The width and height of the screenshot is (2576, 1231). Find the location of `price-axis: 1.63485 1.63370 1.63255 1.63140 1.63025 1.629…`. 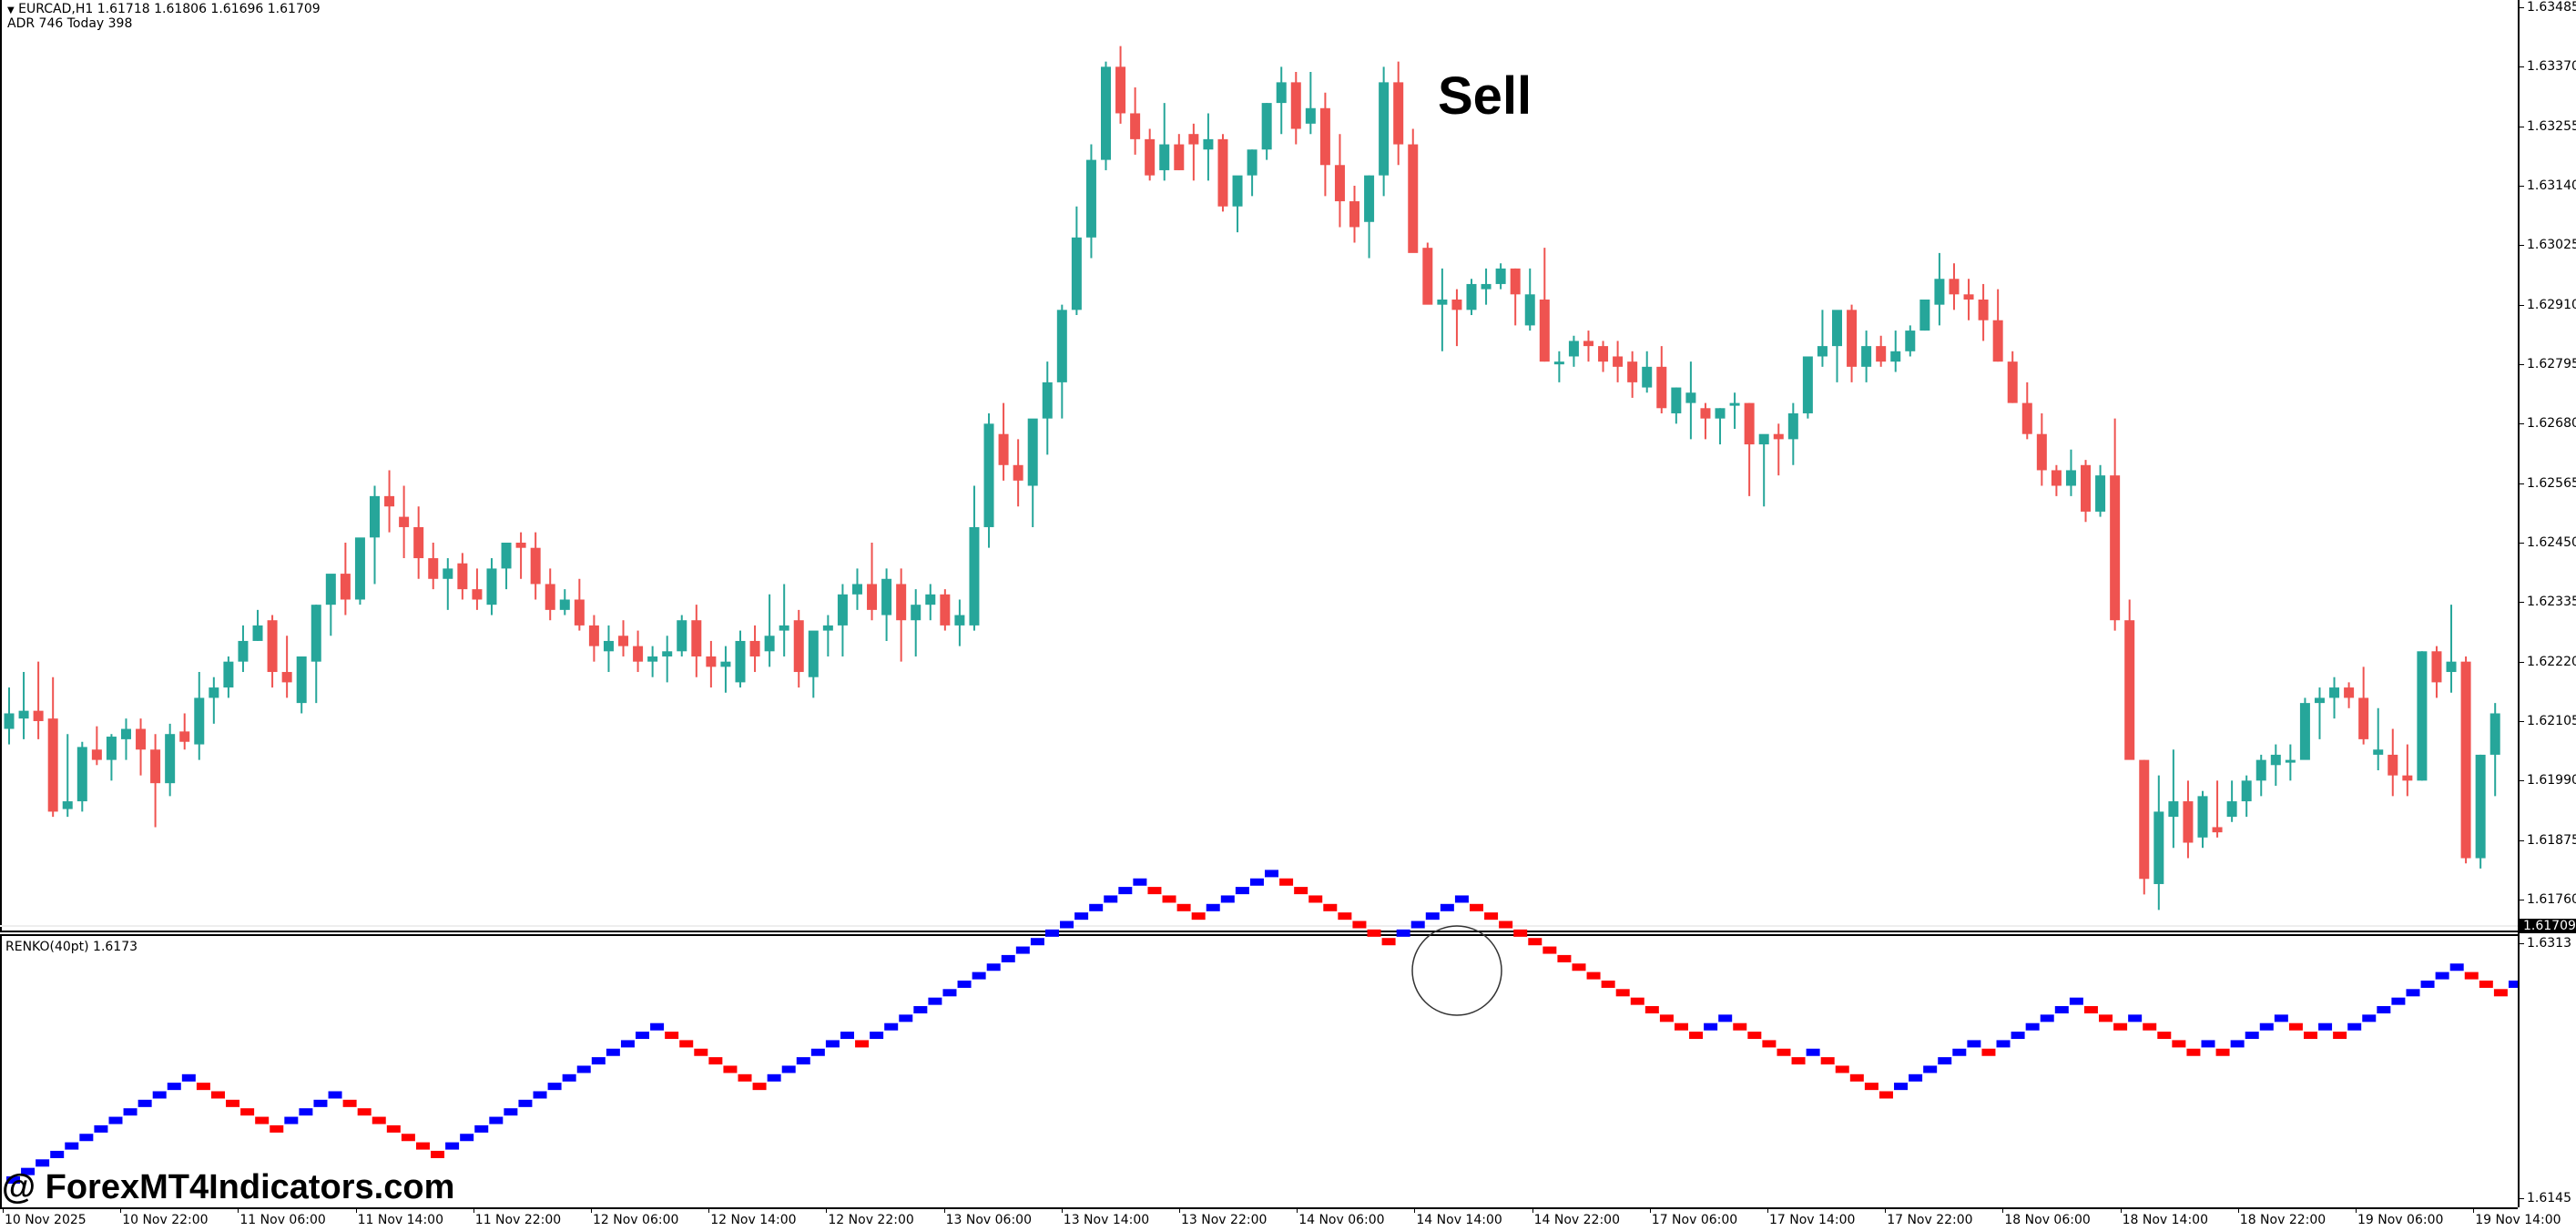

price-axis: 1.63485 1.63370 1.63255 1.63140 1.63025 1.629… is located at coordinates (2547, 603).